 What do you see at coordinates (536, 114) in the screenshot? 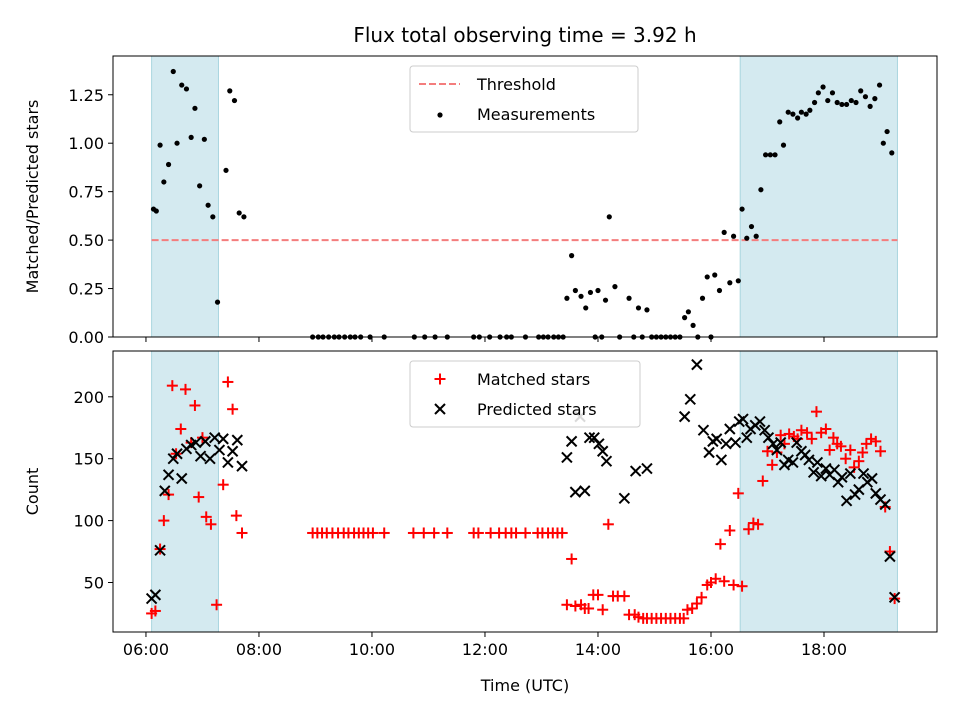
I see `legend-measurements-label: Measurements` at bounding box center [536, 114].